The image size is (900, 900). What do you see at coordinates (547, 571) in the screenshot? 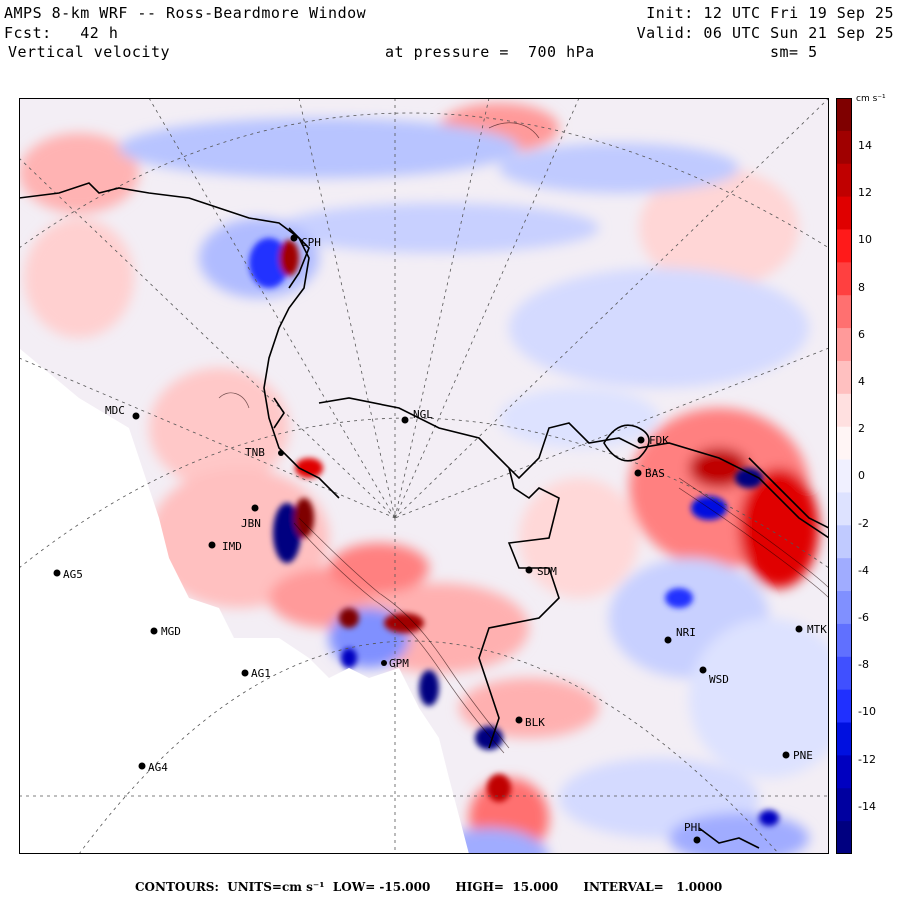
I see `station-label: SDM` at bounding box center [547, 571].